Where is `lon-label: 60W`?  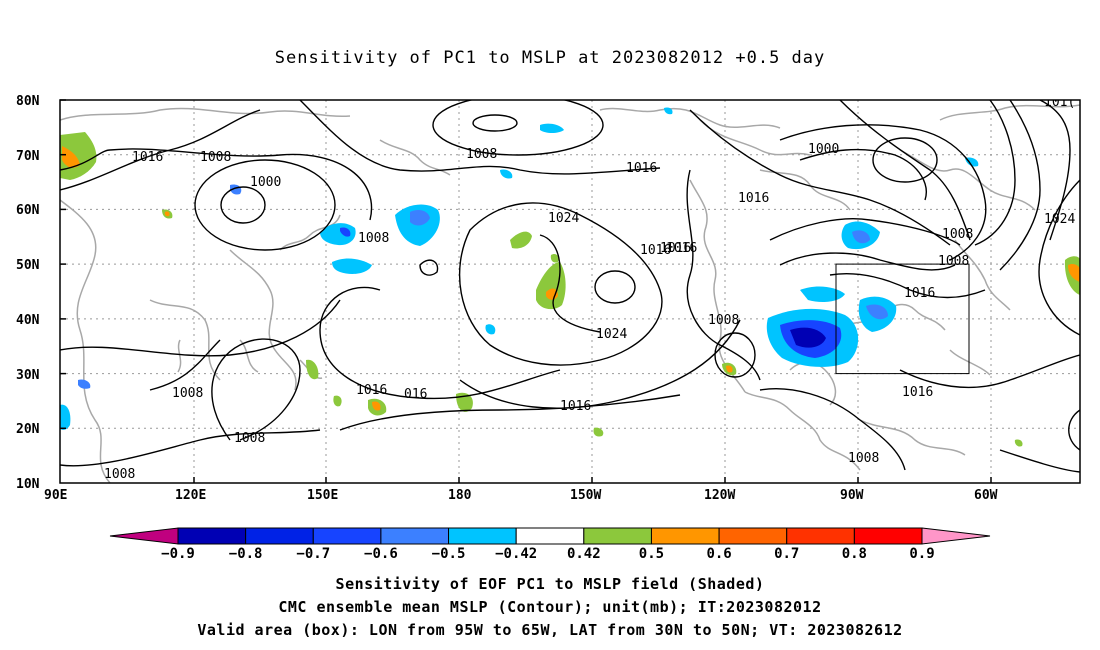 lon-label: 60W is located at coordinates (986, 495).